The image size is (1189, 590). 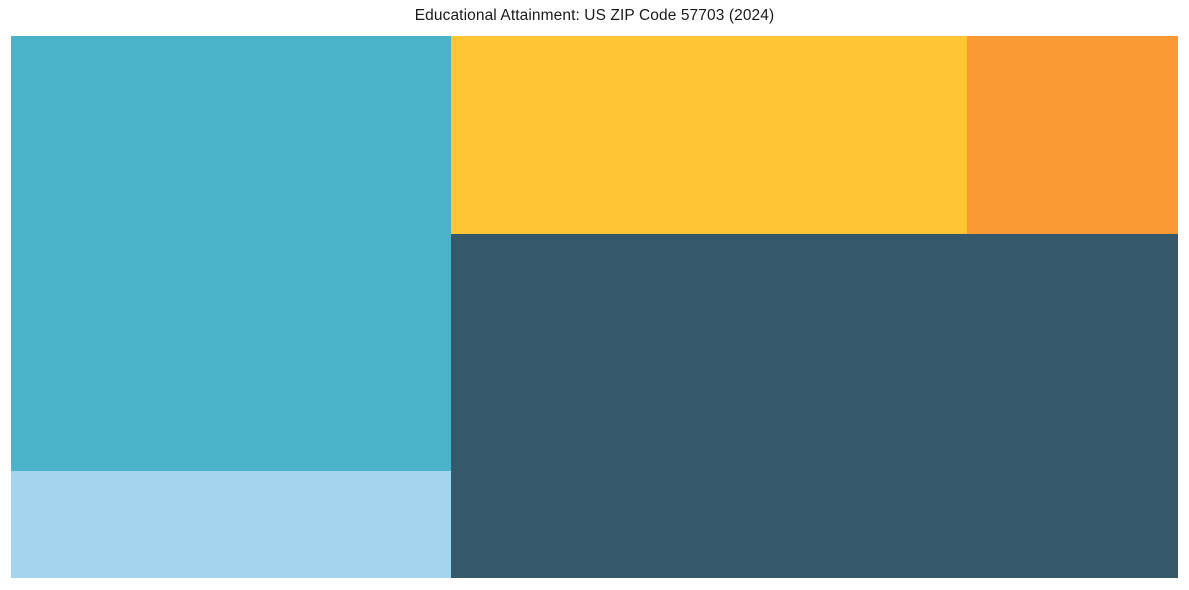 What do you see at coordinates (1072, 135) in the screenshot?
I see `tile-graduate-professional: Graduate or professional degree` at bounding box center [1072, 135].